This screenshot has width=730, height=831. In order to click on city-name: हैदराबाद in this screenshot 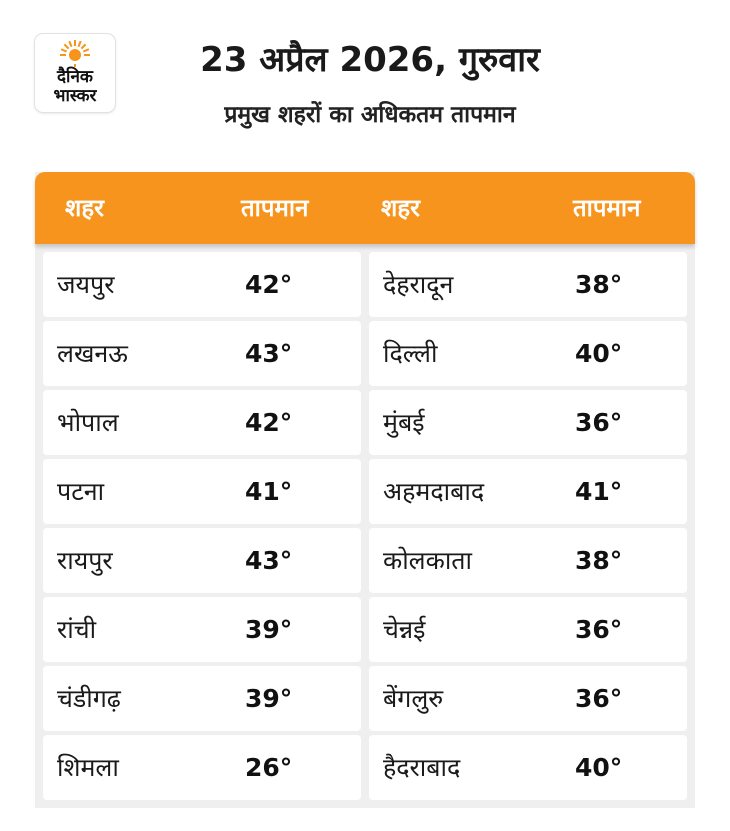, I will do `click(422, 767)`.